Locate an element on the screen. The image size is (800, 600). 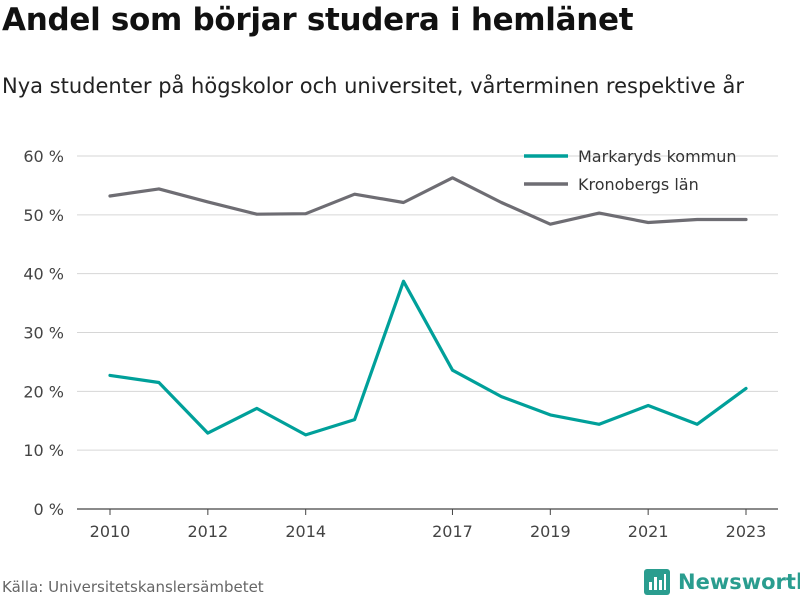
x-tick-label: 2014 is located at coordinates (305, 531).